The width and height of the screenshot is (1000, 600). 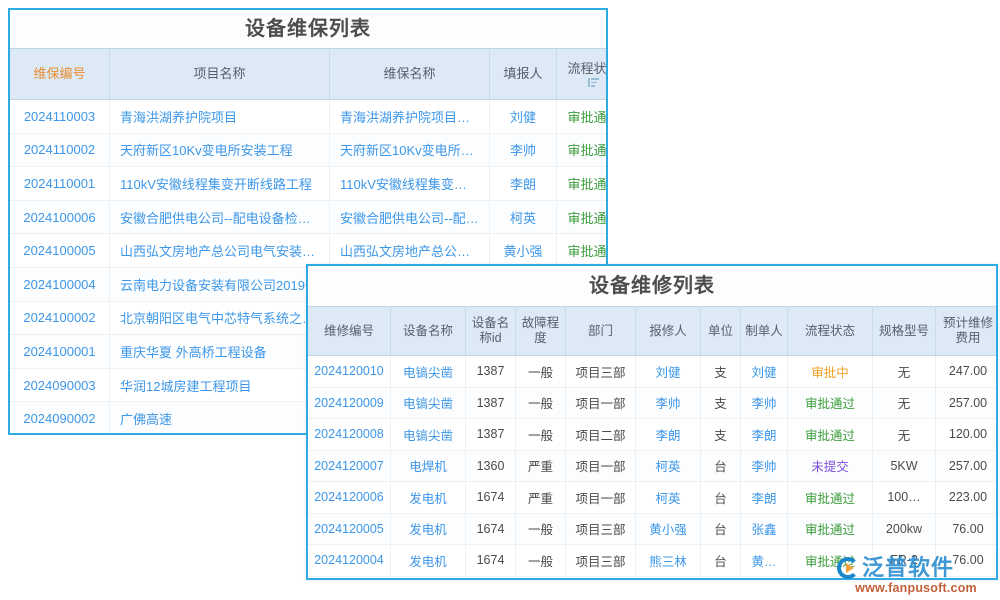 What do you see at coordinates (965, 497) in the screenshot?
I see `cell-estimated-fee: 223.00` at bounding box center [965, 497].